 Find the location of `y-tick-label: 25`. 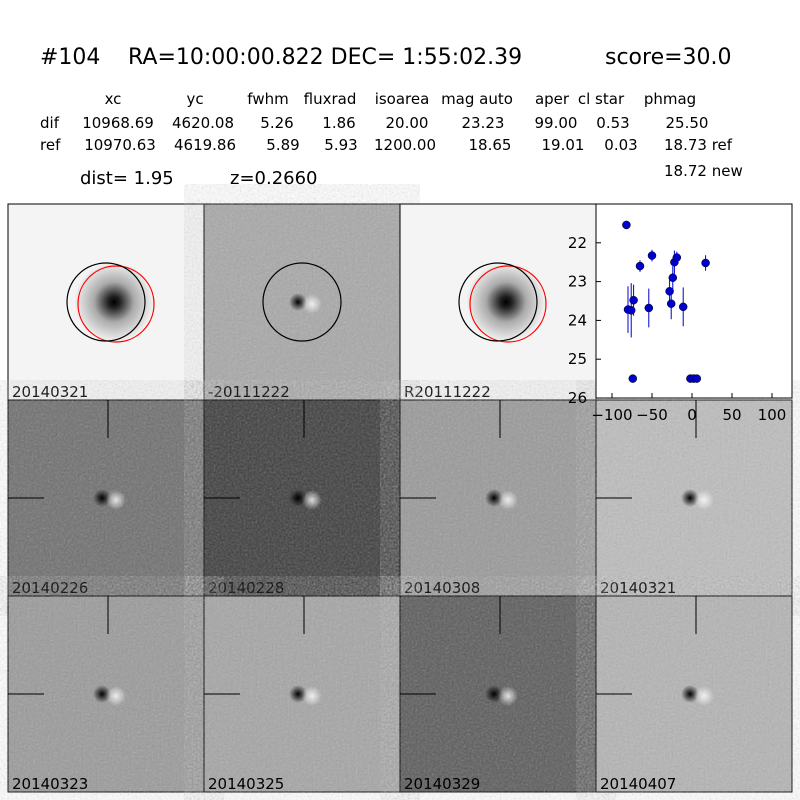

y-tick-label: 25 is located at coordinates (577, 359).